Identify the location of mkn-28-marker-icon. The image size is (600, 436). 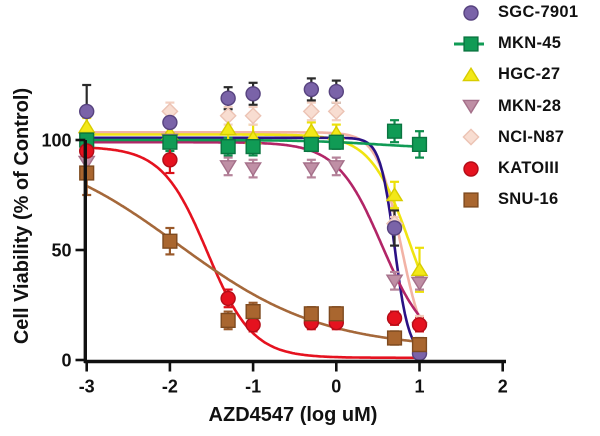
(462, 106).